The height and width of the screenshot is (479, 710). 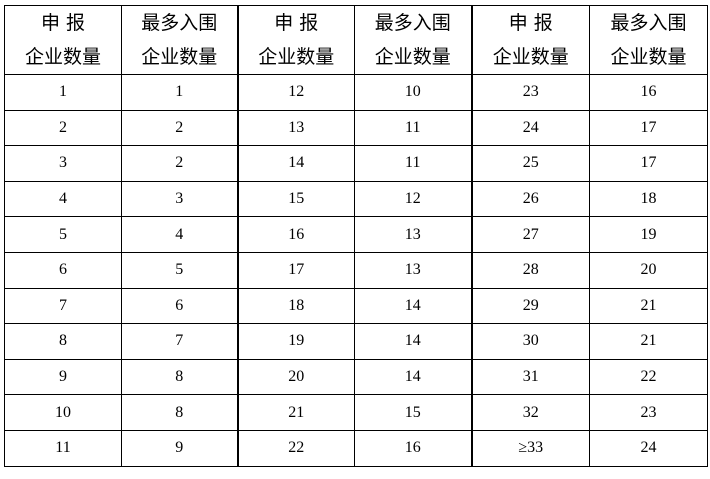 I want to click on applicant-count-cell: 1, so click(x=63, y=92).